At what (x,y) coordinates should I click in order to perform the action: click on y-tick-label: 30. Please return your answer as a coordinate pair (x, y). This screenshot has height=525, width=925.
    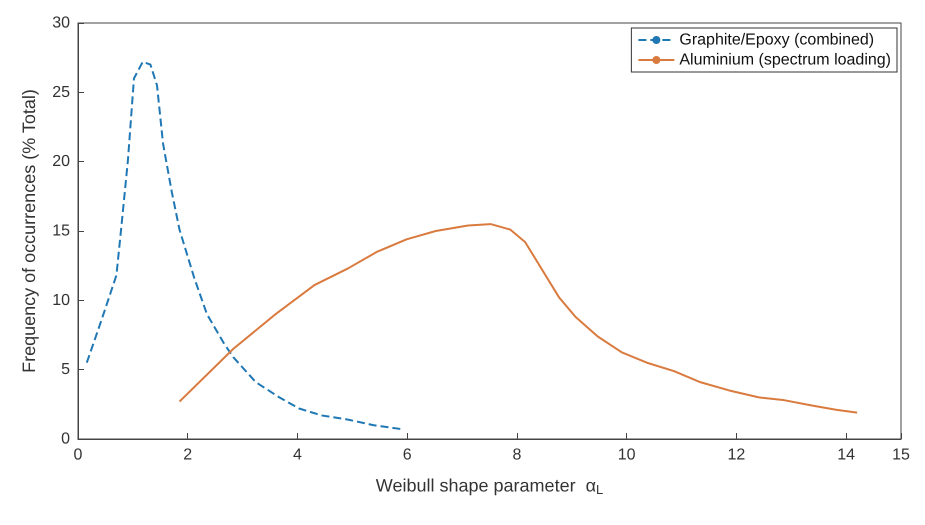
    Looking at the image, I should click on (61, 23).